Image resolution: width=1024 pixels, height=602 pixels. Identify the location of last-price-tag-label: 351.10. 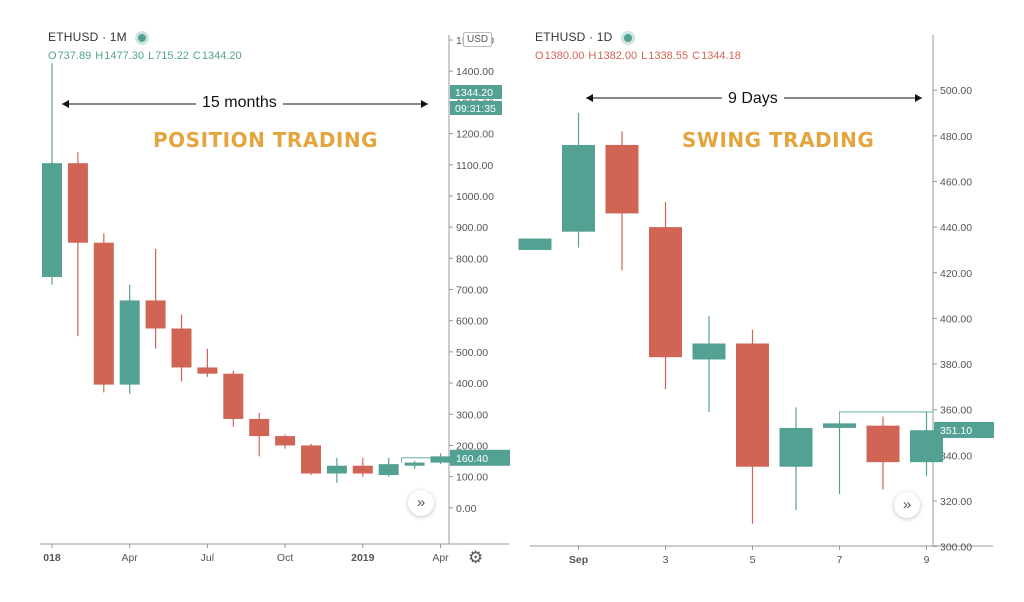
(956, 431).